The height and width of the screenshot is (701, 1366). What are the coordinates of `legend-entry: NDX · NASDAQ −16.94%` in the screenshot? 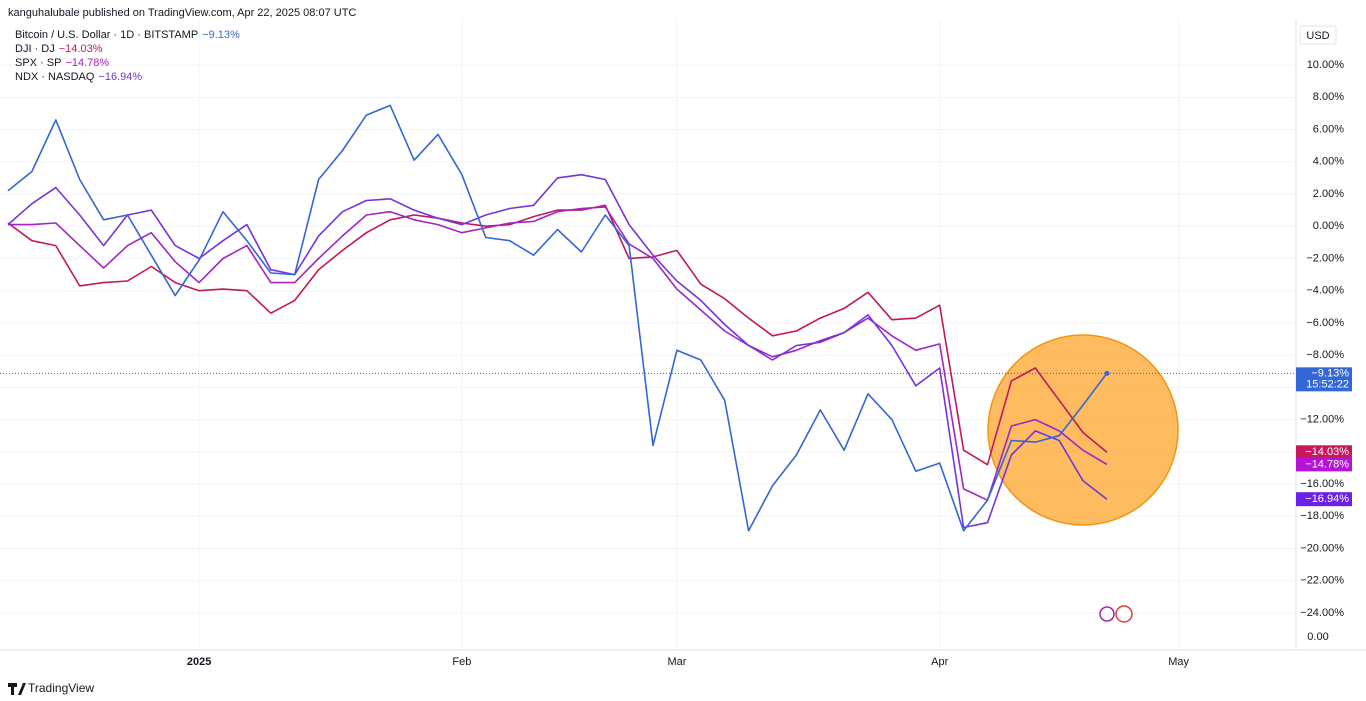 It's located at (78, 77).